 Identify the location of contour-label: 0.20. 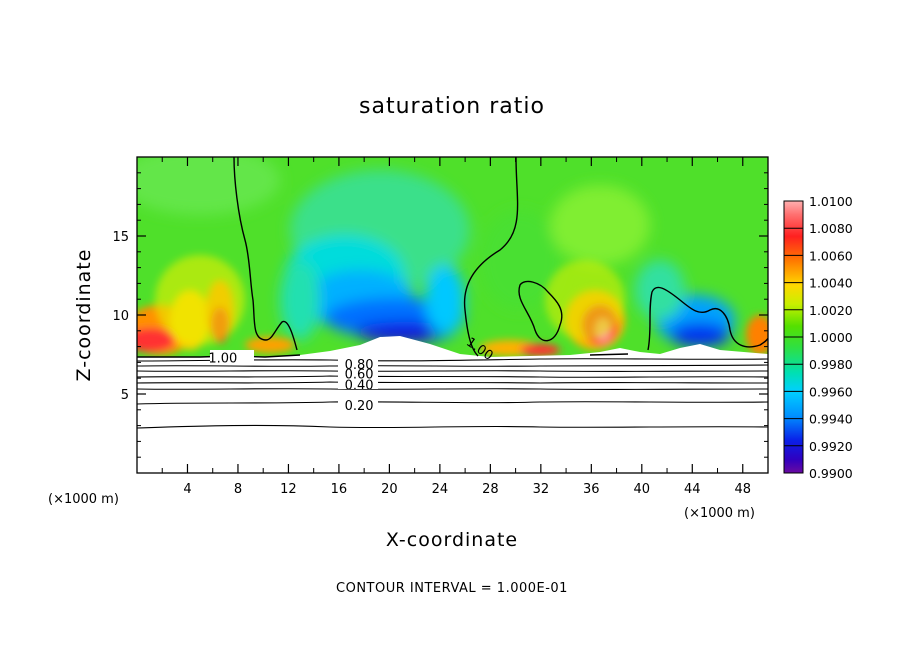
(359, 406).